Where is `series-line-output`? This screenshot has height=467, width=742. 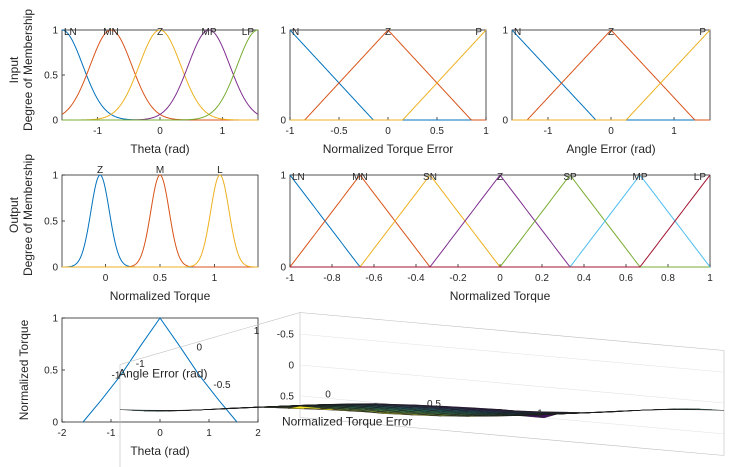
series-line-output is located at coordinates (160, 370).